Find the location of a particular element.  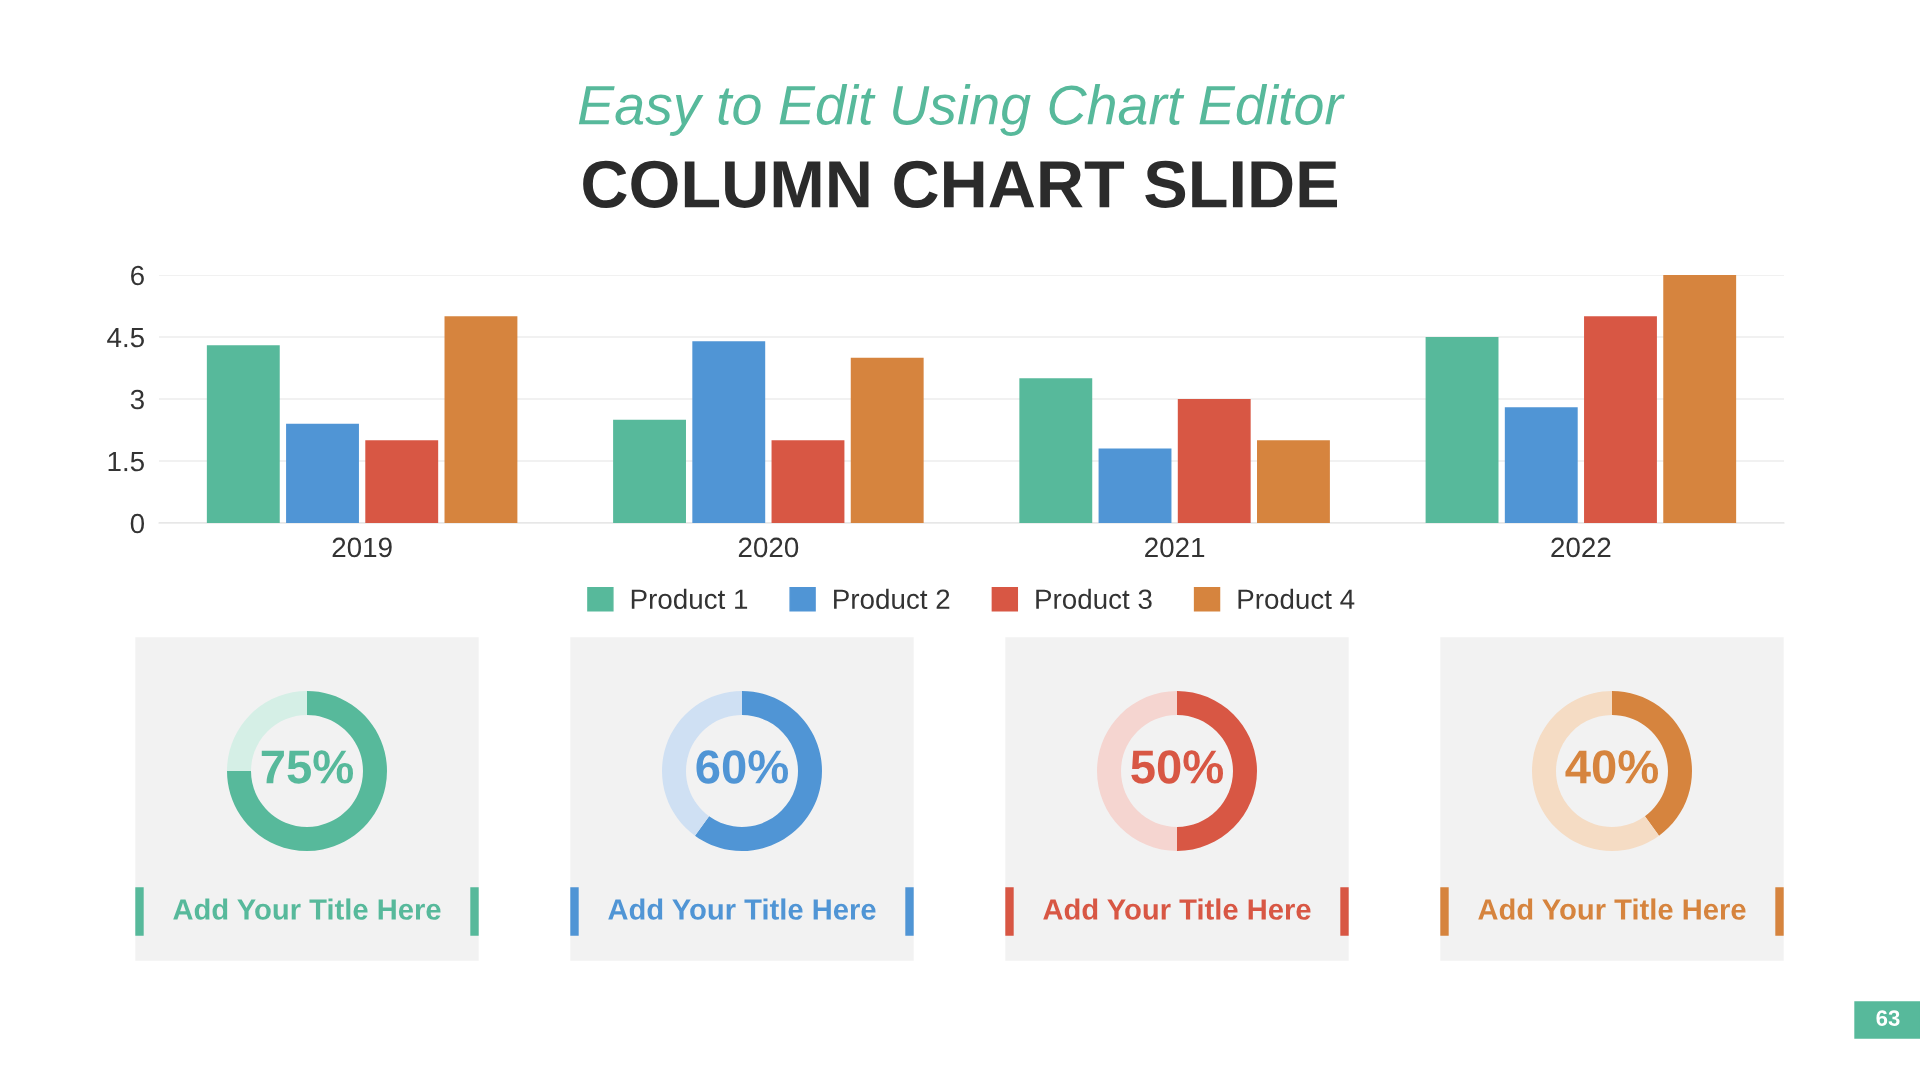

text: 50% is located at coordinates (1177, 767).